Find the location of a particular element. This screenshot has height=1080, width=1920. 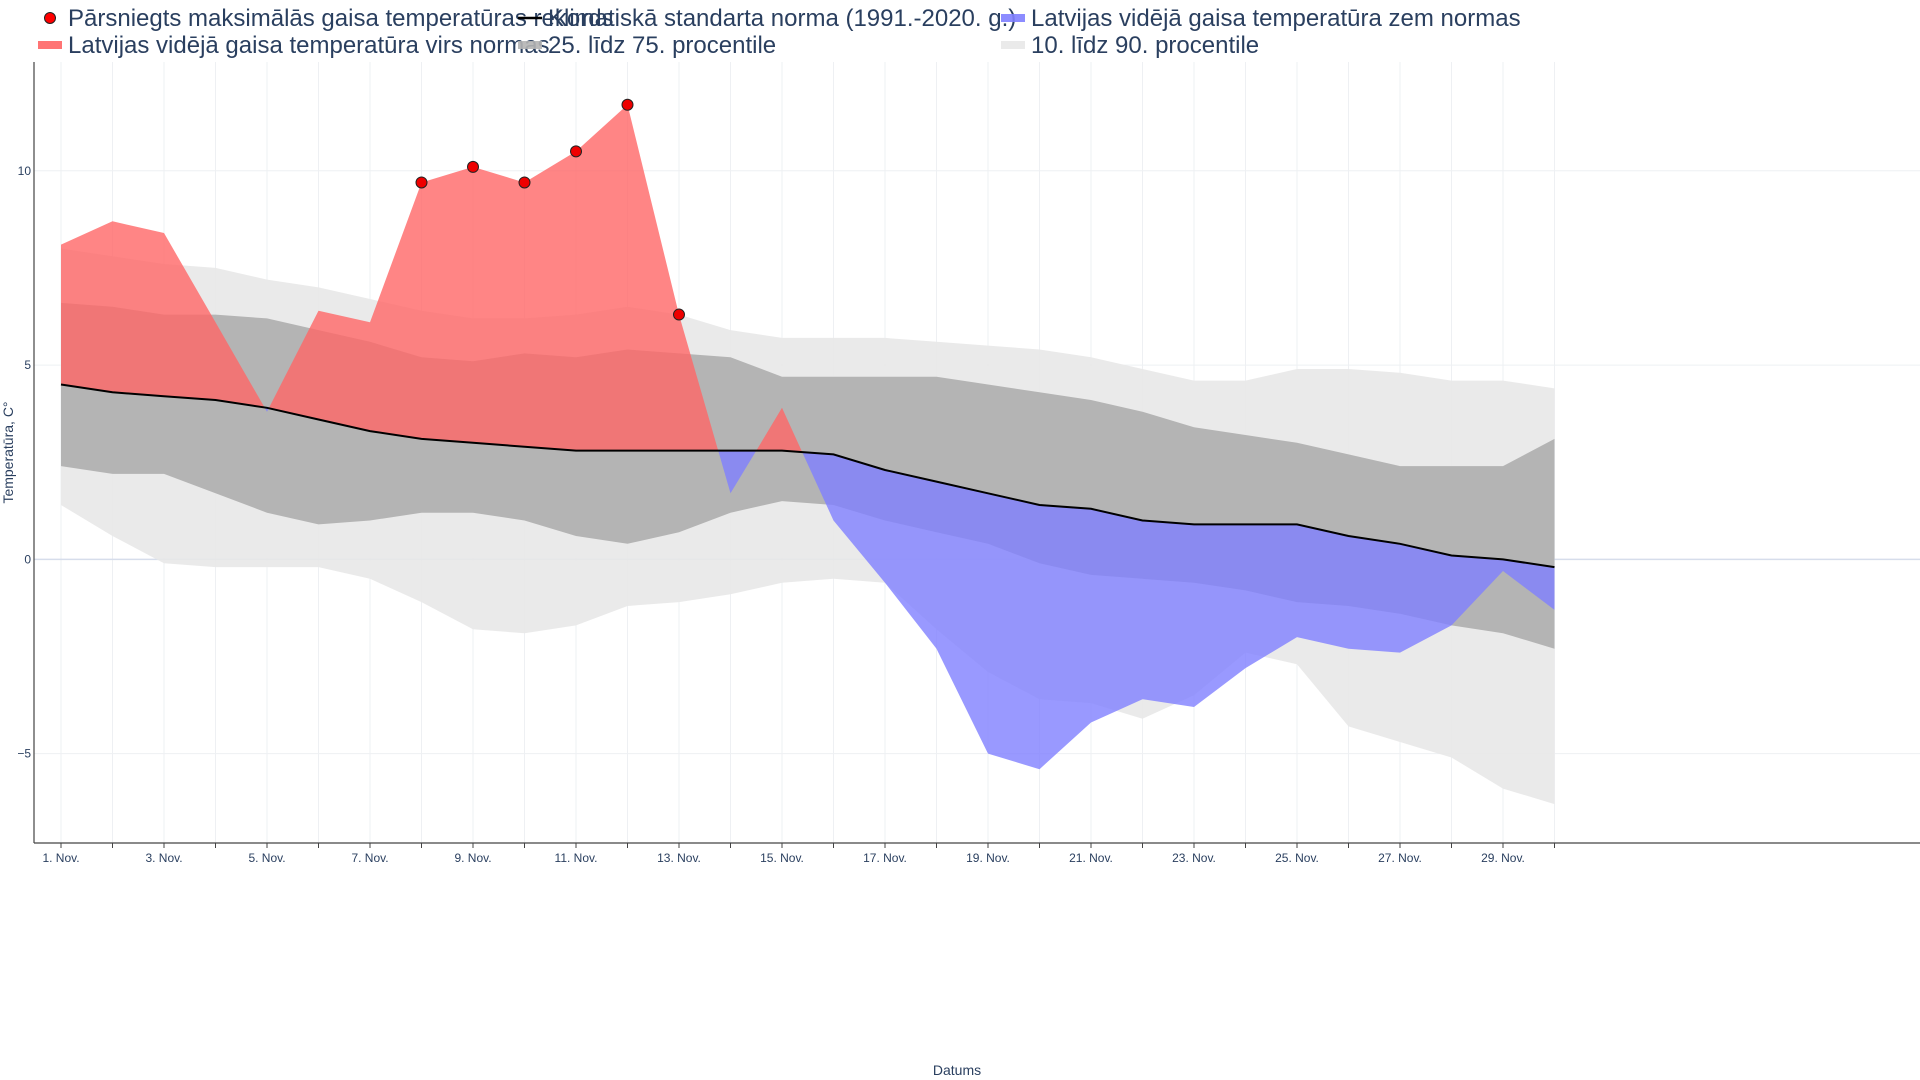

legend-label: 25. līdz 75. procentile is located at coordinates (662, 45).